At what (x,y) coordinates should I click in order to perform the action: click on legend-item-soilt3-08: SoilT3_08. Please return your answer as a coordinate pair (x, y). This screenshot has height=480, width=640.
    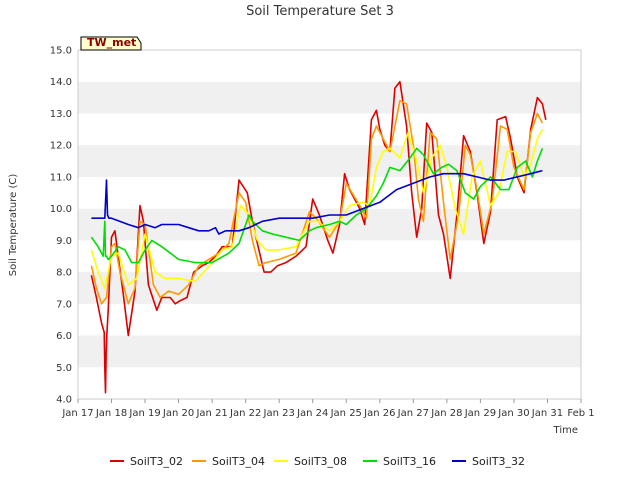
    Looking at the image, I should click on (310, 461).